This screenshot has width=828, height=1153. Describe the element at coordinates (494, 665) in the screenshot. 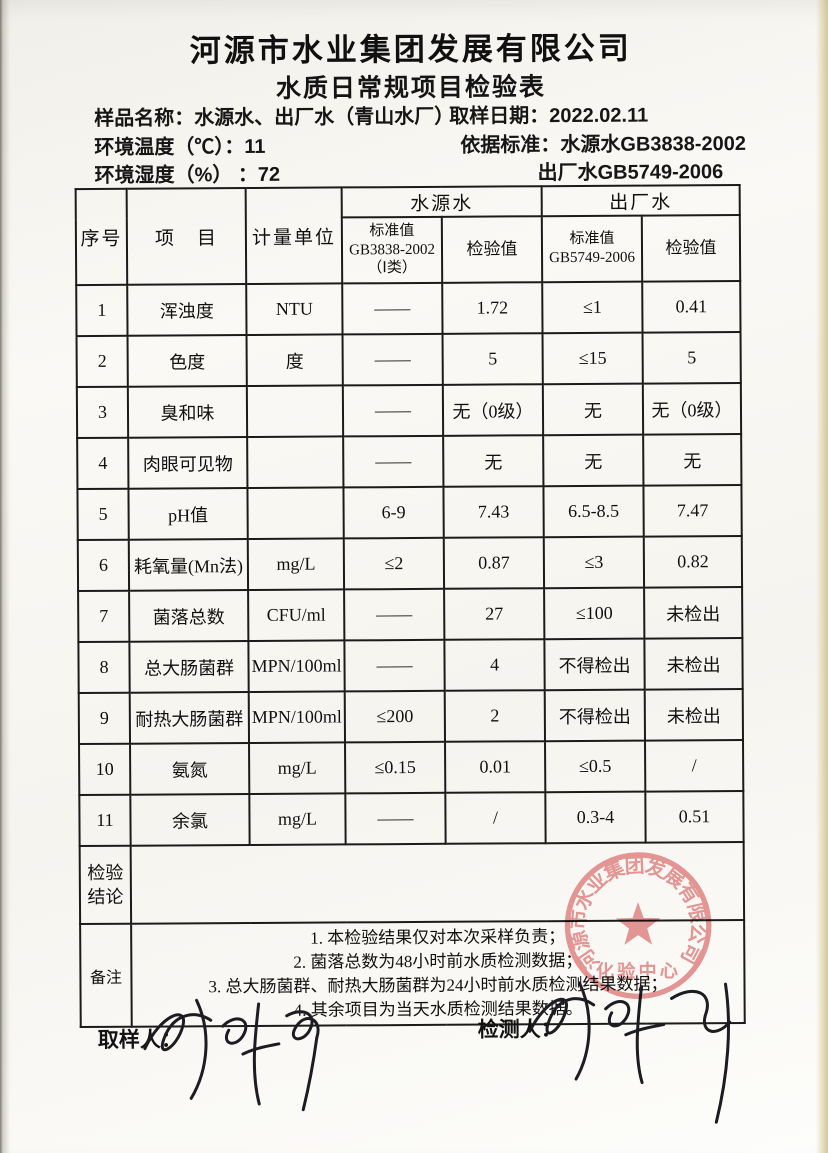

I see `cell-source_val: 4` at that location.